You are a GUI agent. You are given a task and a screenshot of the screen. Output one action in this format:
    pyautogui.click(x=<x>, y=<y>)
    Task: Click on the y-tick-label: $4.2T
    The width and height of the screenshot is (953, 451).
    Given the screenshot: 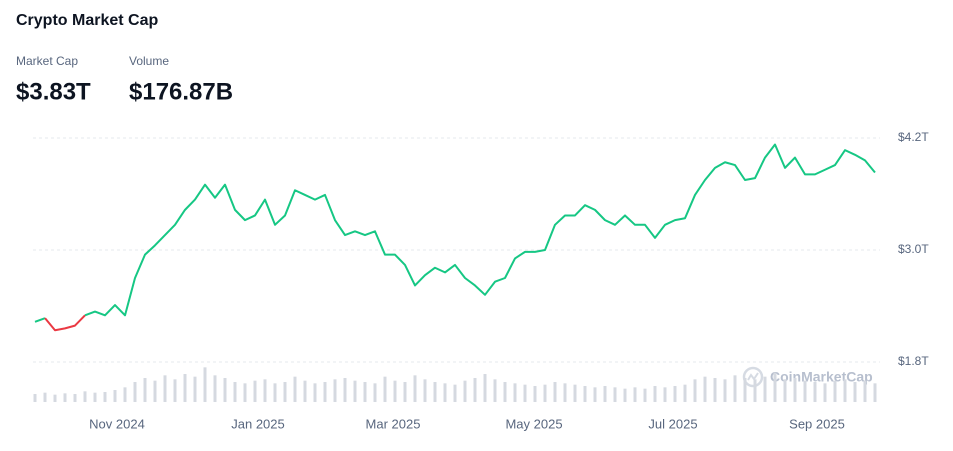 What is the action you would take?
    pyautogui.click(x=913, y=137)
    